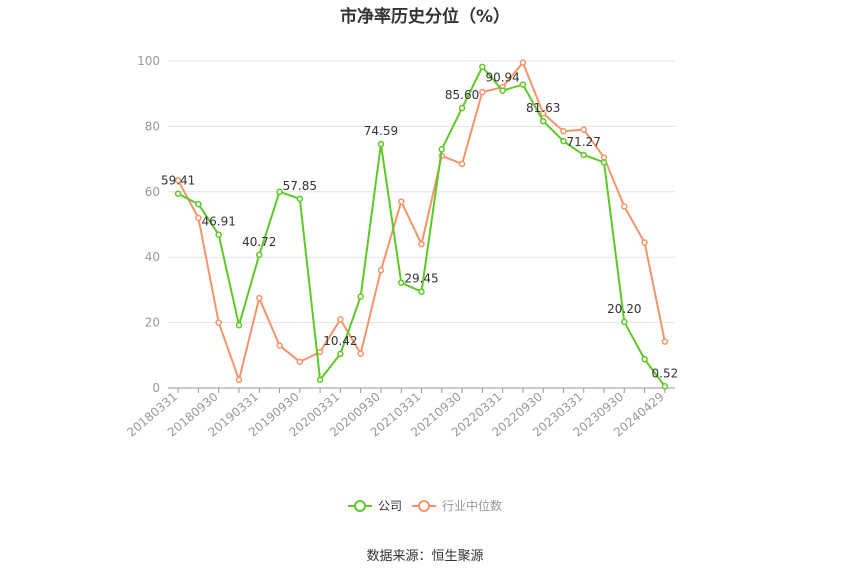 The image size is (850, 575). I want to click on y-tick-label: 20, so click(152, 323).